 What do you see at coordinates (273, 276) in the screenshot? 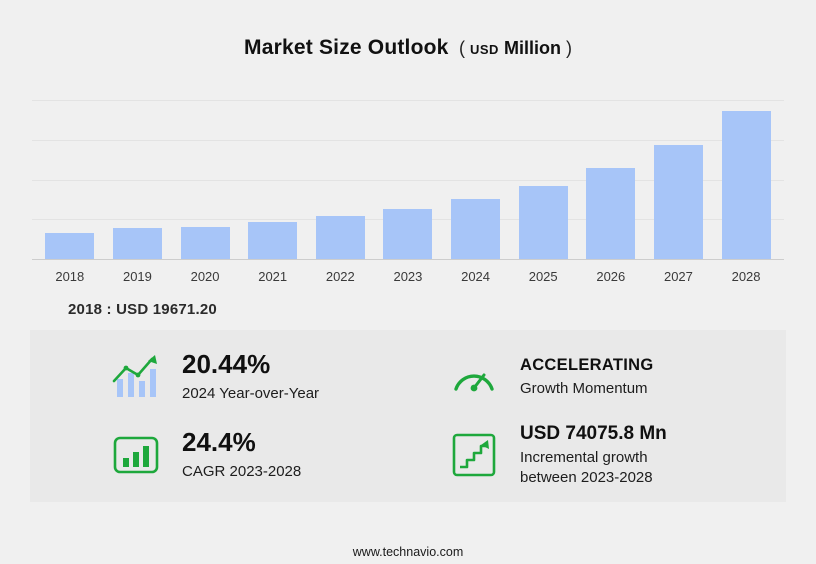
I see `x-tick-label: 2021` at bounding box center [273, 276].